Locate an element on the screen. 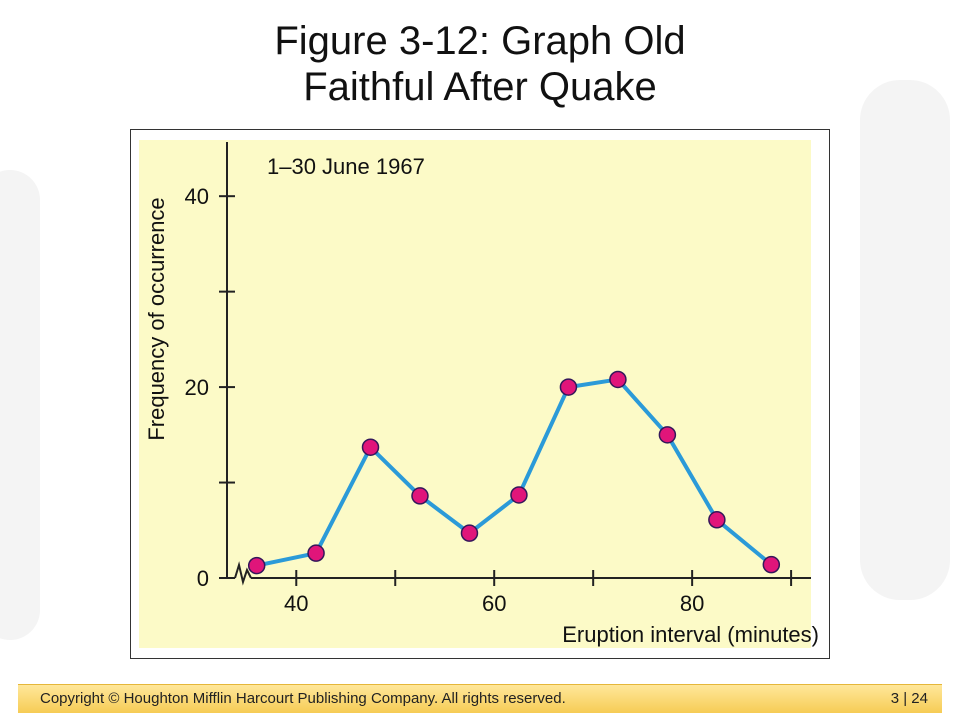 The width and height of the screenshot is (960, 720). x-axis-break is located at coordinates (243, 573).